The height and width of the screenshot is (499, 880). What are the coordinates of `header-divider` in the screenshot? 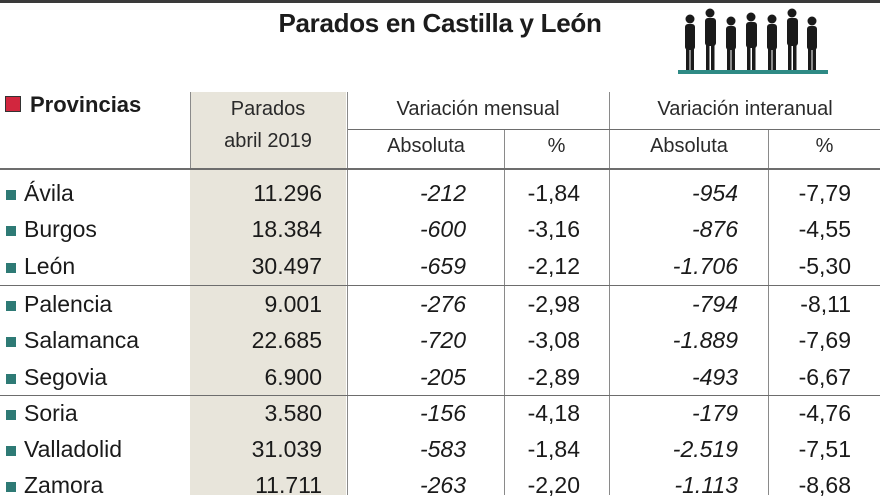 It's located at (190, 130).